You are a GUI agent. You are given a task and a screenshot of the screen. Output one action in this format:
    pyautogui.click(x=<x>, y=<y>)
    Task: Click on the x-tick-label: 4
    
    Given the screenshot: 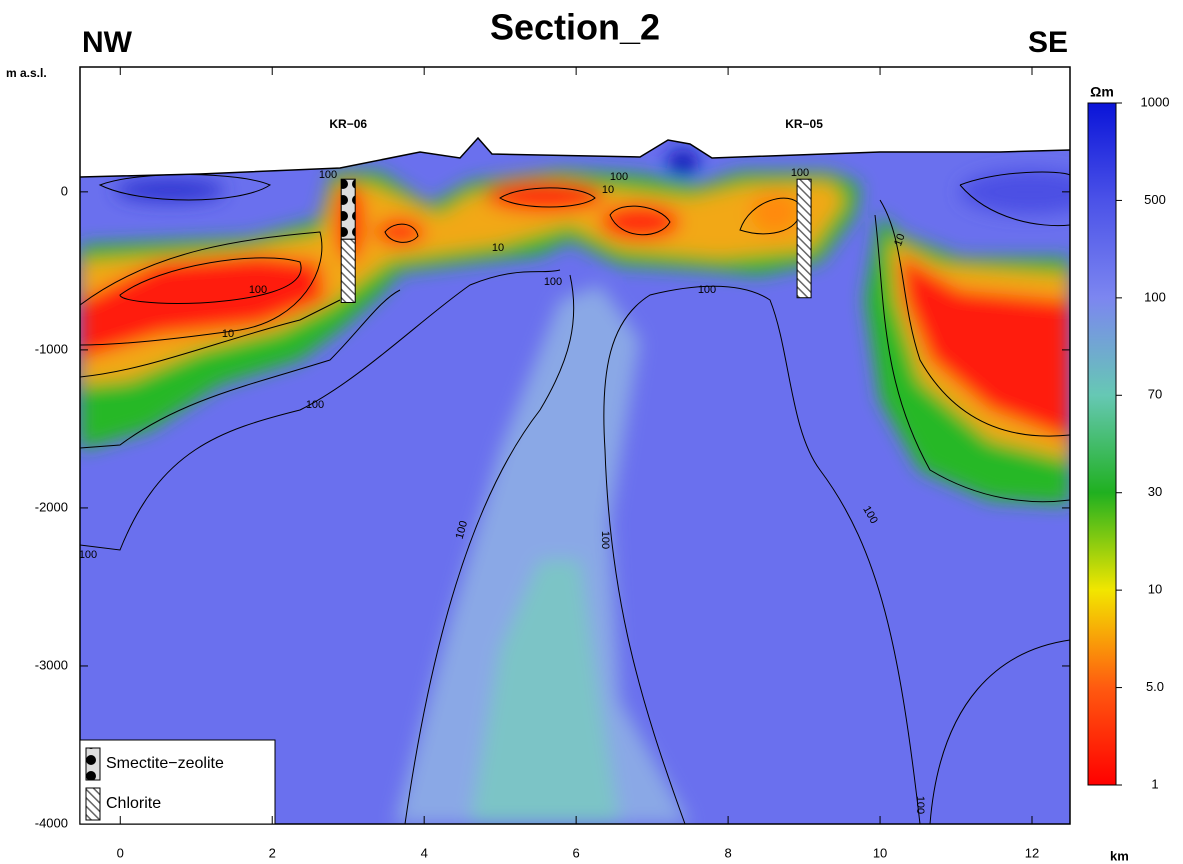 What is the action you would take?
    pyautogui.click(x=424, y=852)
    